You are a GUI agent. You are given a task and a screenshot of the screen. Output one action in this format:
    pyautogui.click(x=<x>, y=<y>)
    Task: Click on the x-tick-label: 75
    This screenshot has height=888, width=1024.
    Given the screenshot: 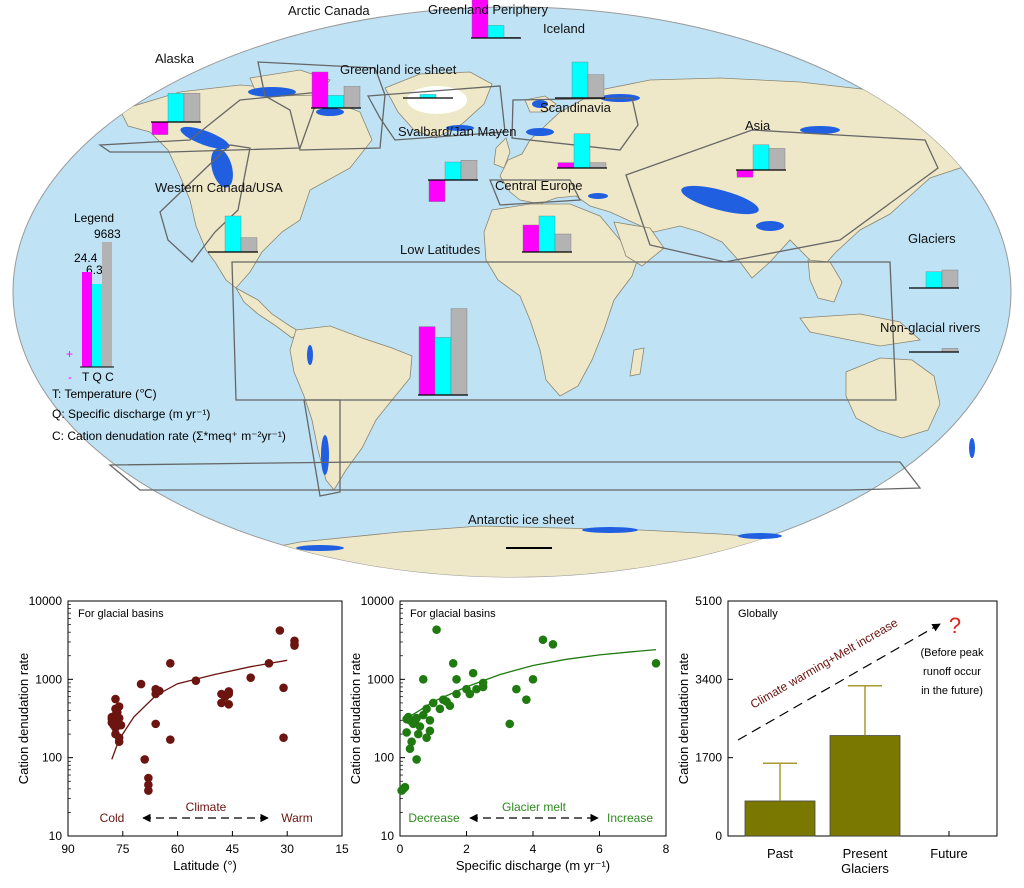 What is the action you would take?
    pyautogui.click(x=123, y=849)
    